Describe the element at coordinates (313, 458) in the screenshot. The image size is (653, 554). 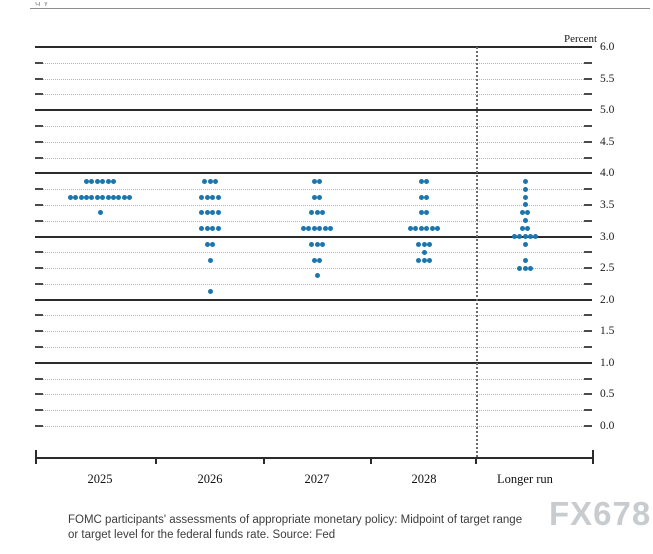
I see `x-axis-line` at that location.